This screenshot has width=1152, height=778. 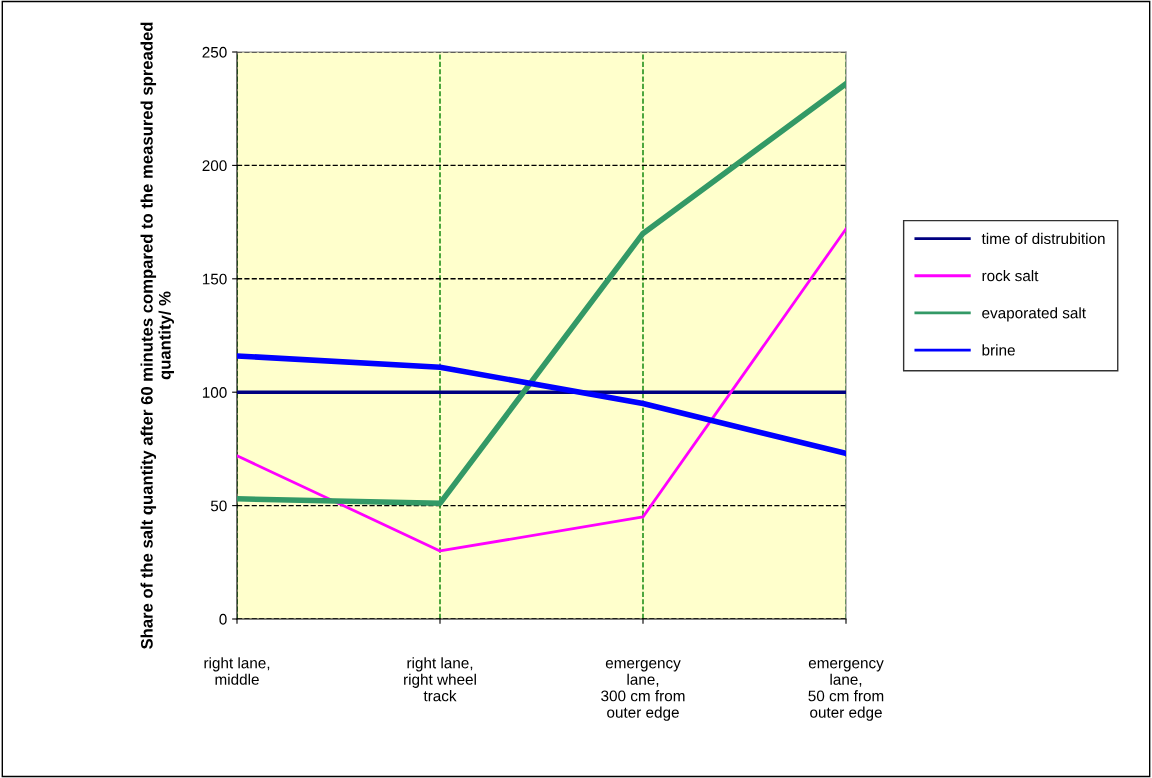 What do you see at coordinates (214, 52) in the screenshot?
I see `y-tick-label: 250` at bounding box center [214, 52].